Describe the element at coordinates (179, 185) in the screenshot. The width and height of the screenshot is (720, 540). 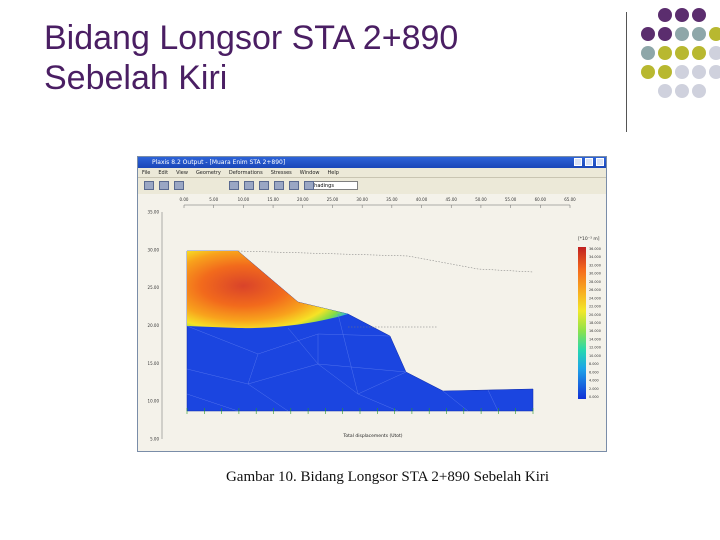
I see `print-icon` at that location.